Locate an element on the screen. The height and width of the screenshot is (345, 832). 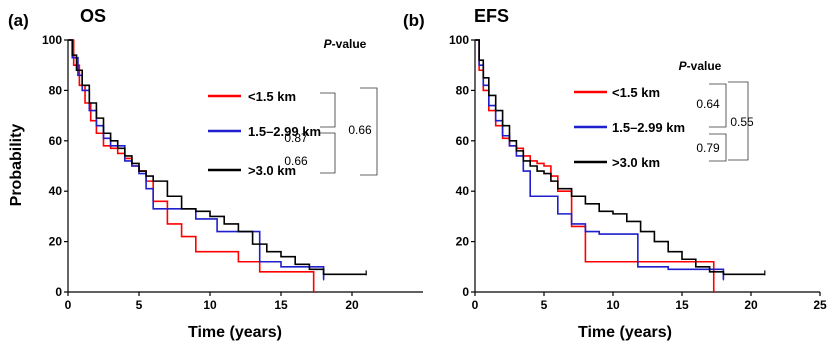
panel-a-y-tick-label: 40 is located at coordinates (56, 191).